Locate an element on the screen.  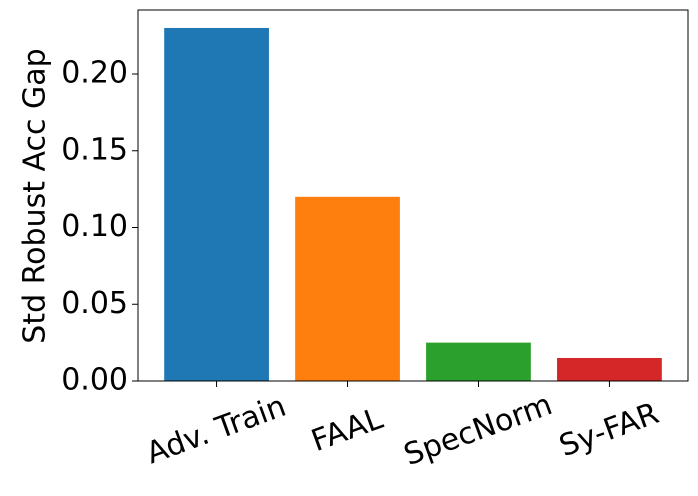
x-tick-label: Adv. Train is located at coordinates (216, 430).